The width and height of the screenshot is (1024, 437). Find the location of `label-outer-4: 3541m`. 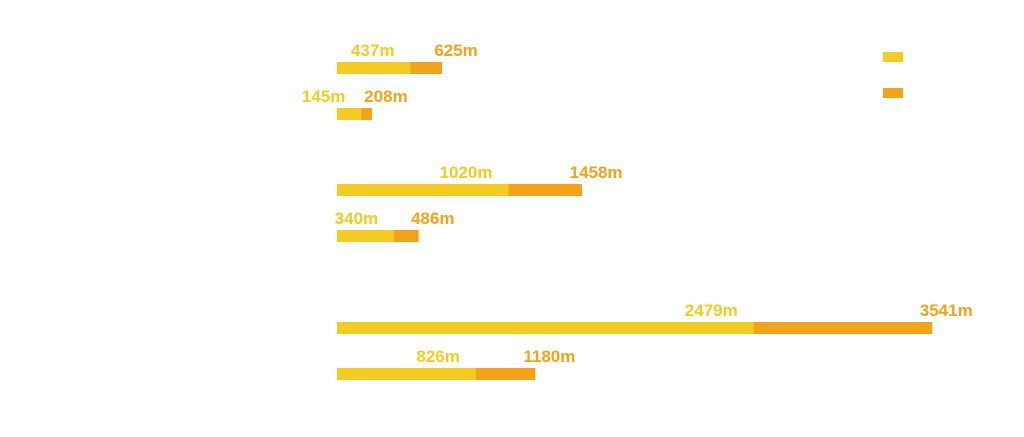

label-outer-4: 3541m is located at coordinates (946, 310).